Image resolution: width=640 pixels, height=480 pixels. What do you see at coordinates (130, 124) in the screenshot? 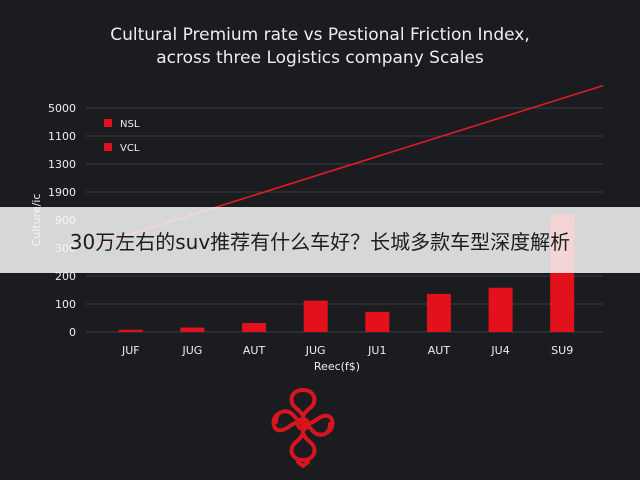
I see `legend-label: NSL` at bounding box center [130, 124].